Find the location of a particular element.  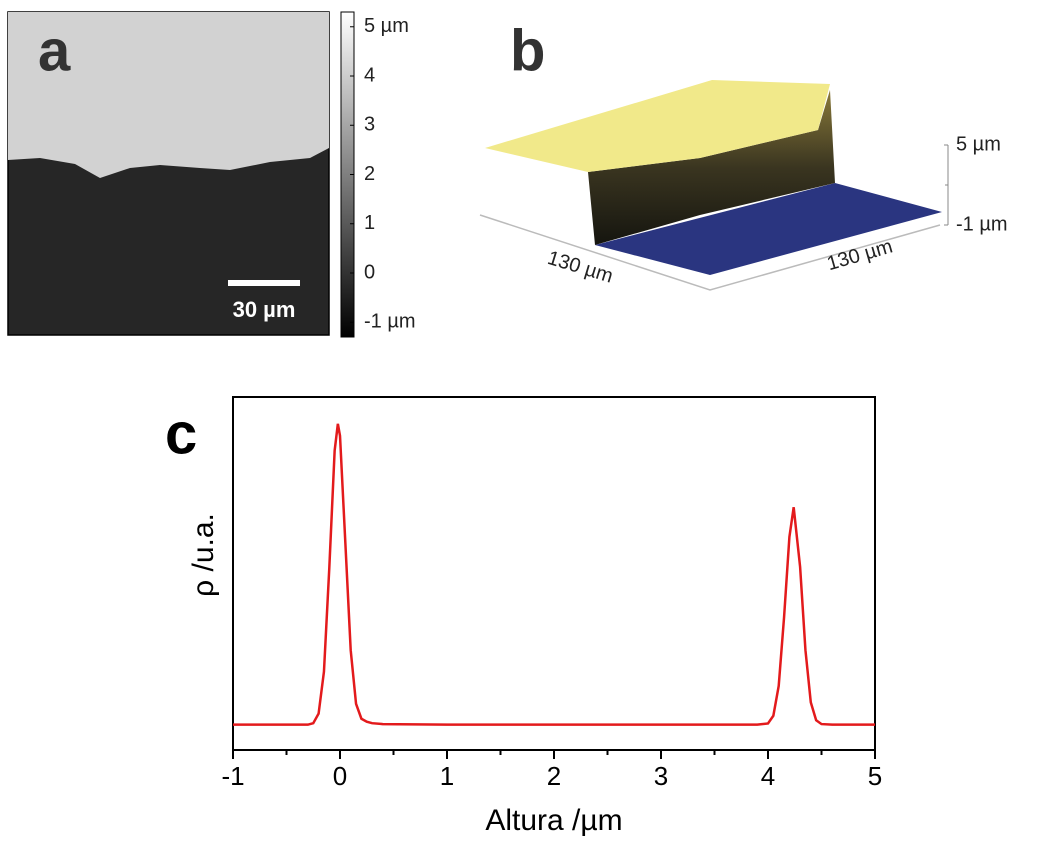

colorbar-tick-label: 0 is located at coordinates (369, 272).